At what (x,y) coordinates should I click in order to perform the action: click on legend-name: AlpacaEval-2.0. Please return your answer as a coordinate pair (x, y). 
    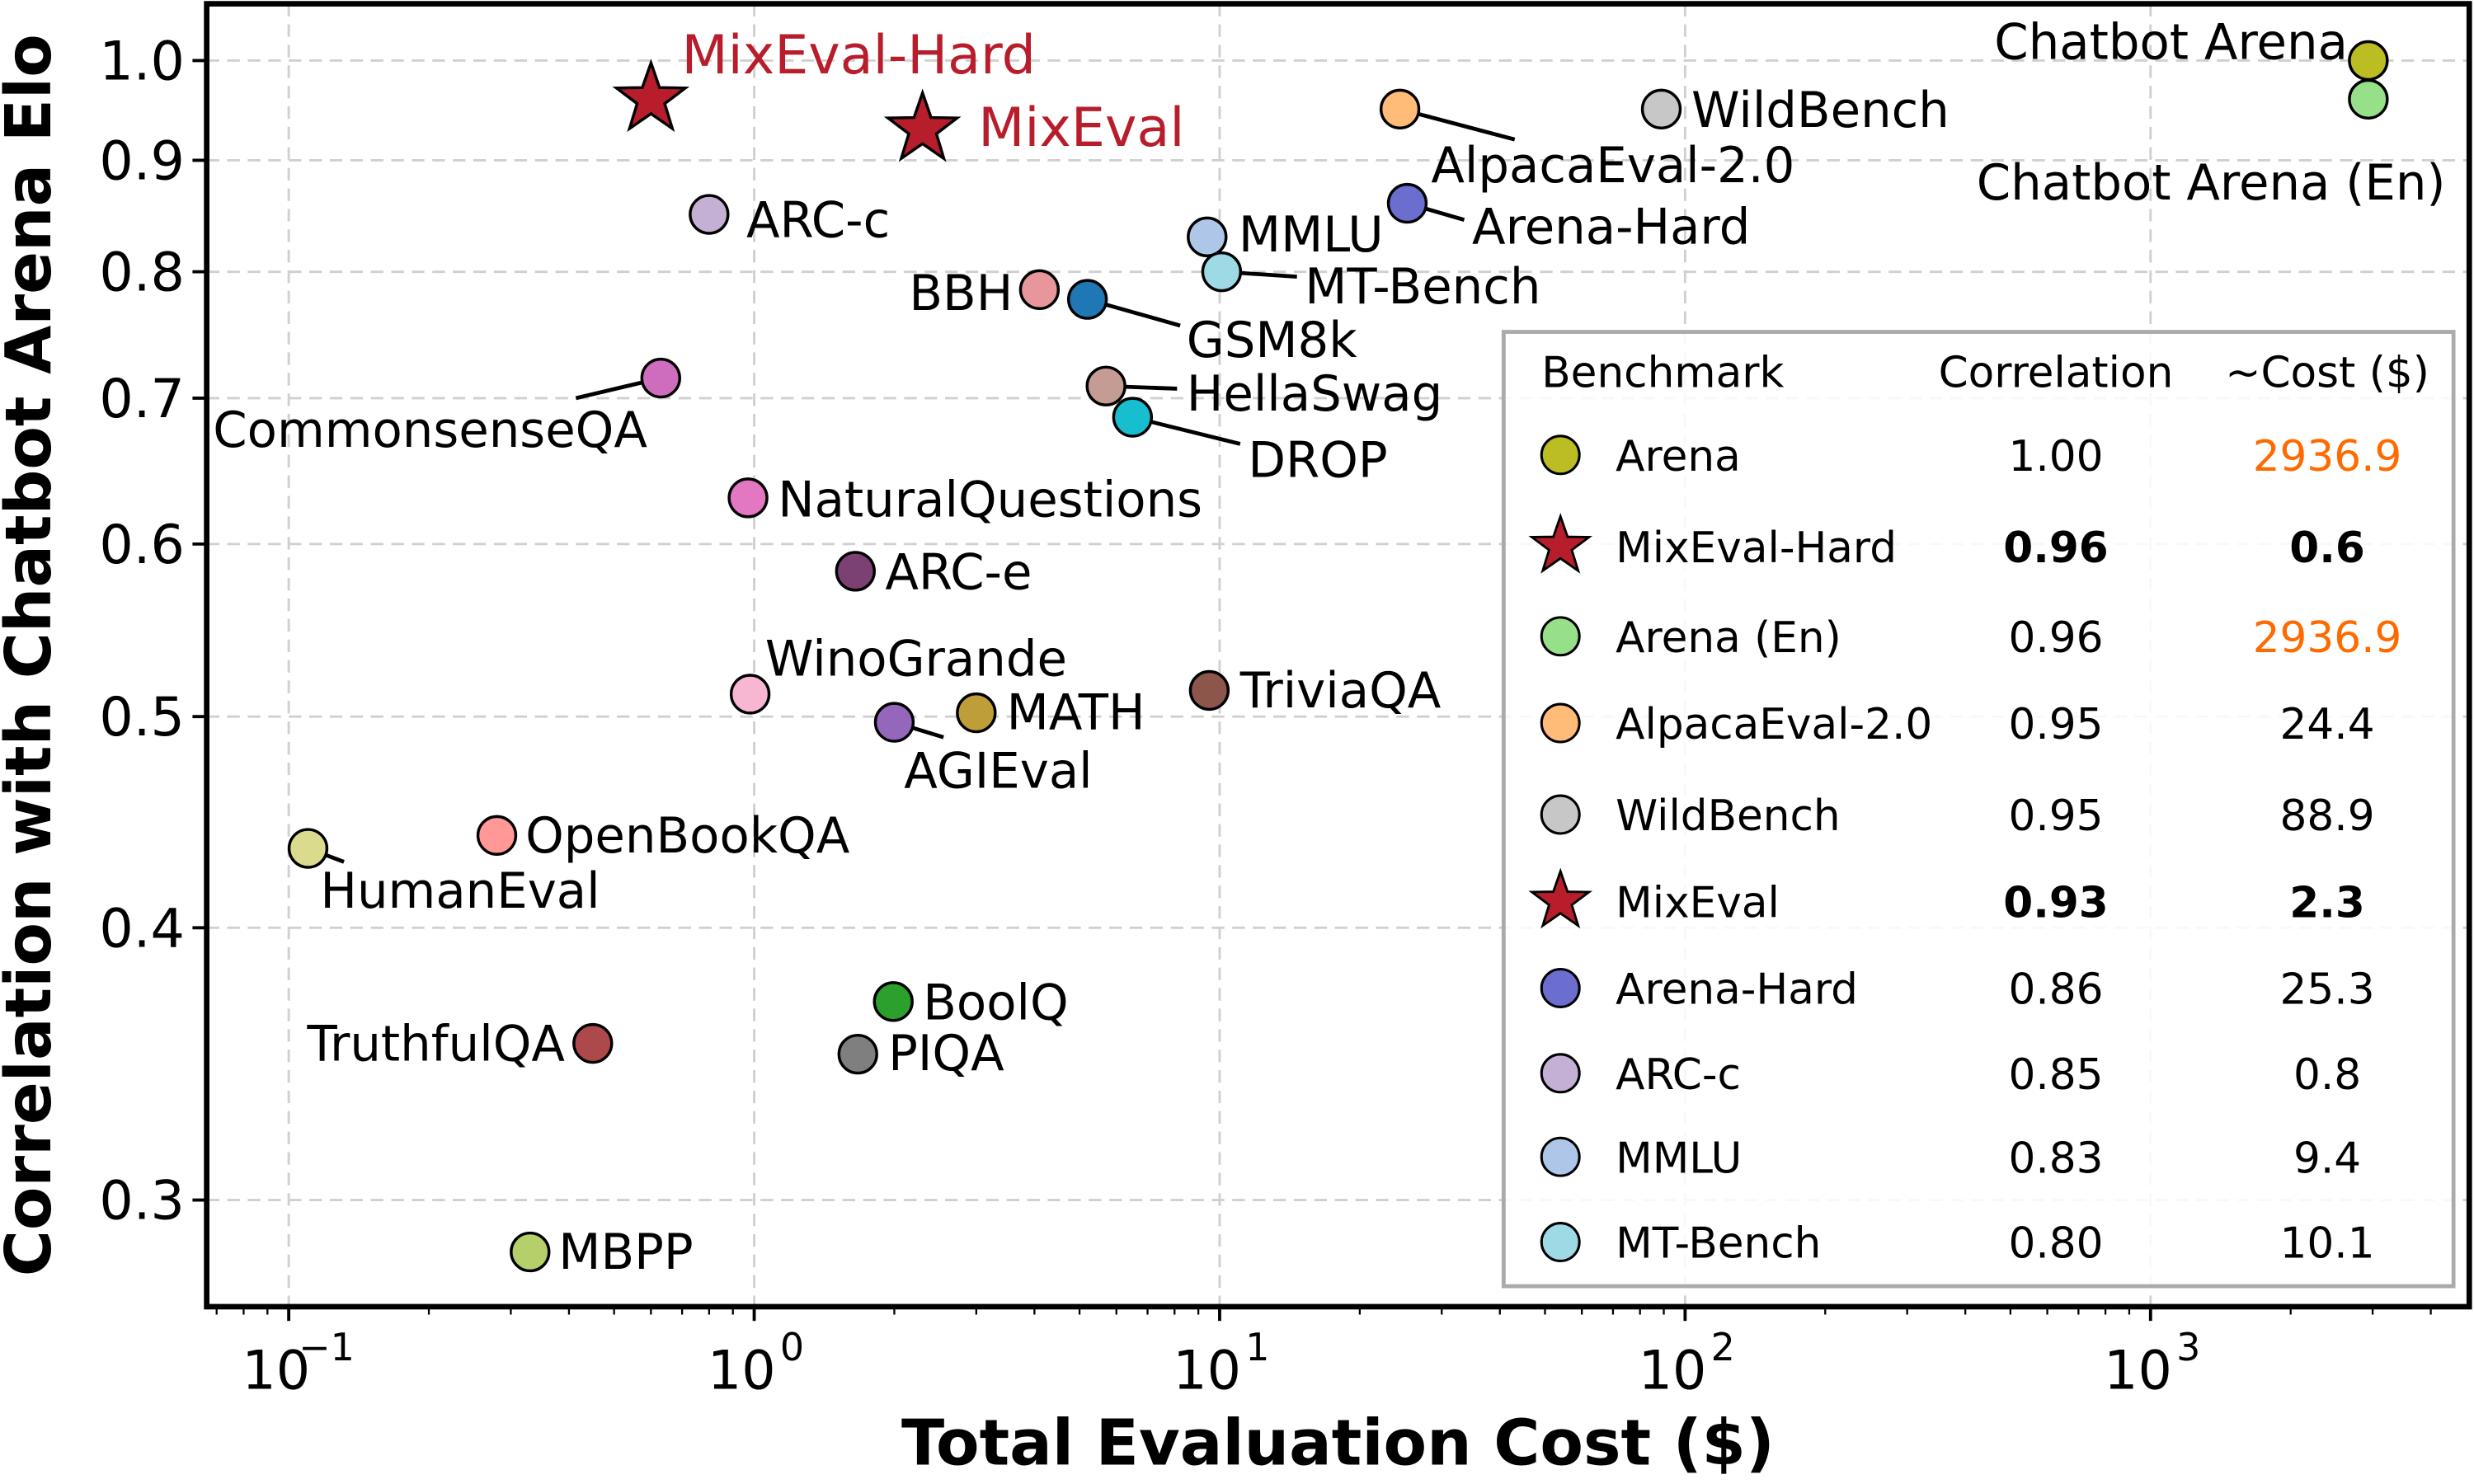
    Looking at the image, I should click on (1774, 724).